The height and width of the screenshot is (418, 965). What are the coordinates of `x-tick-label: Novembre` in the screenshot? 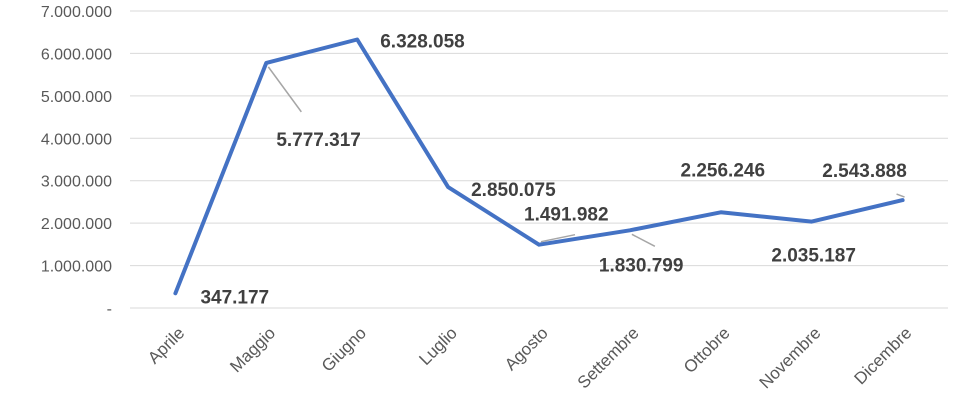 It's located at (790, 357).